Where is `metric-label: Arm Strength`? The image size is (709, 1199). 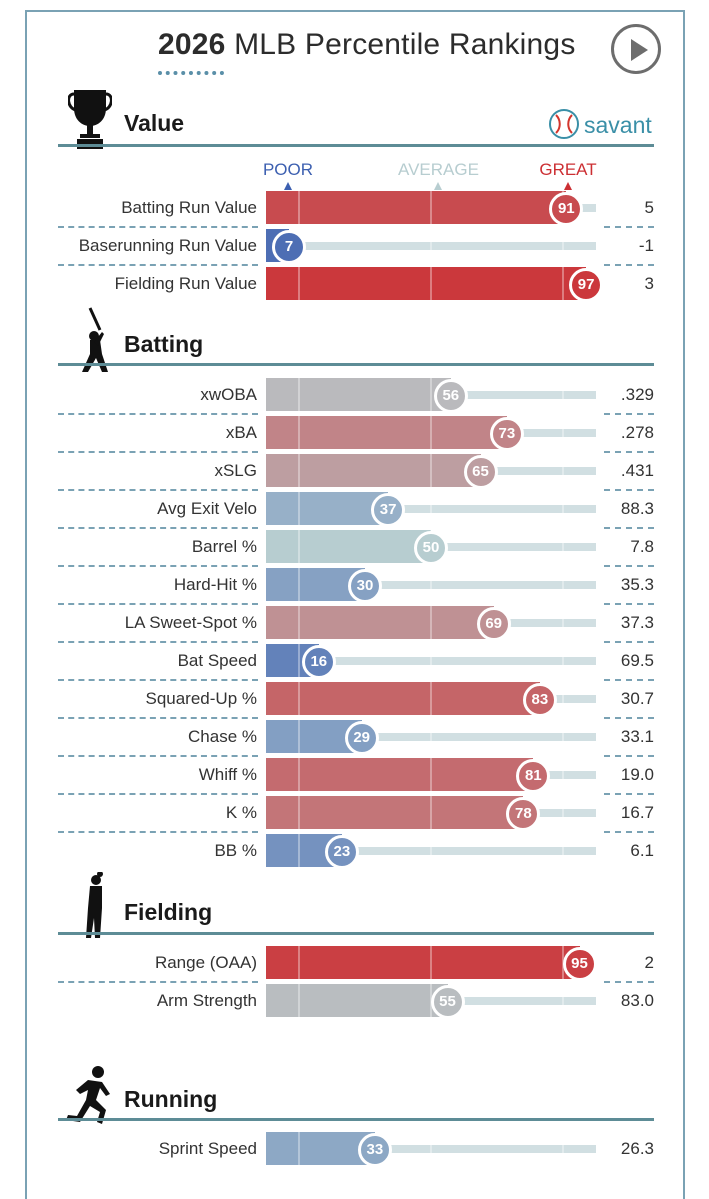 metric-label: Arm Strength is located at coordinates (206, 1000).